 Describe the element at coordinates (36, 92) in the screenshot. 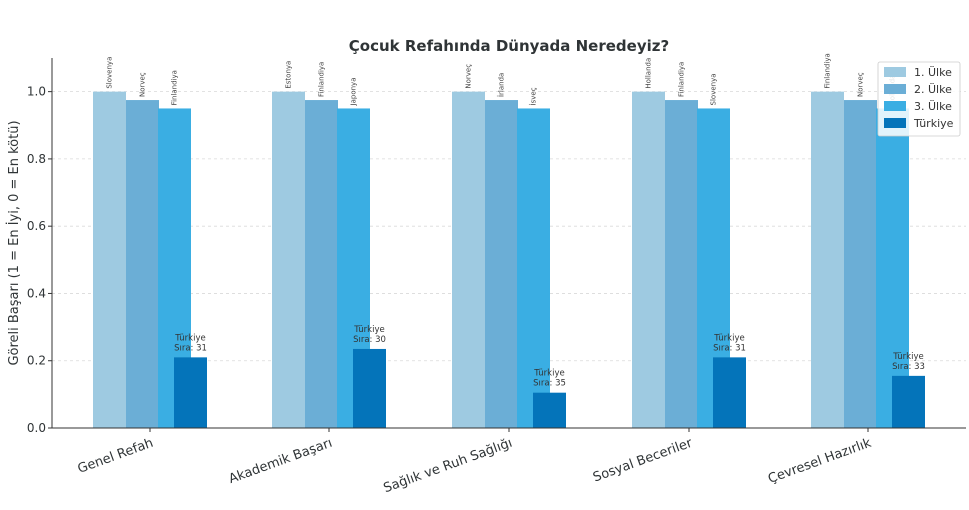

I see `y-tick-label: 1.0` at that location.